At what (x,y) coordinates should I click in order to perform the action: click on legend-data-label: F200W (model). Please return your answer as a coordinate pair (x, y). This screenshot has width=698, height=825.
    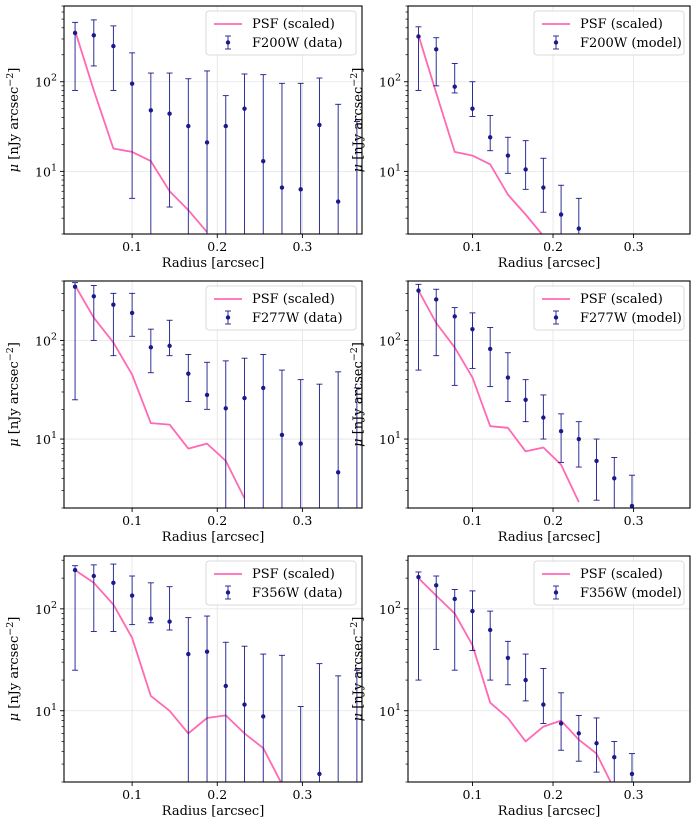
    Looking at the image, I should click on (631, 43).